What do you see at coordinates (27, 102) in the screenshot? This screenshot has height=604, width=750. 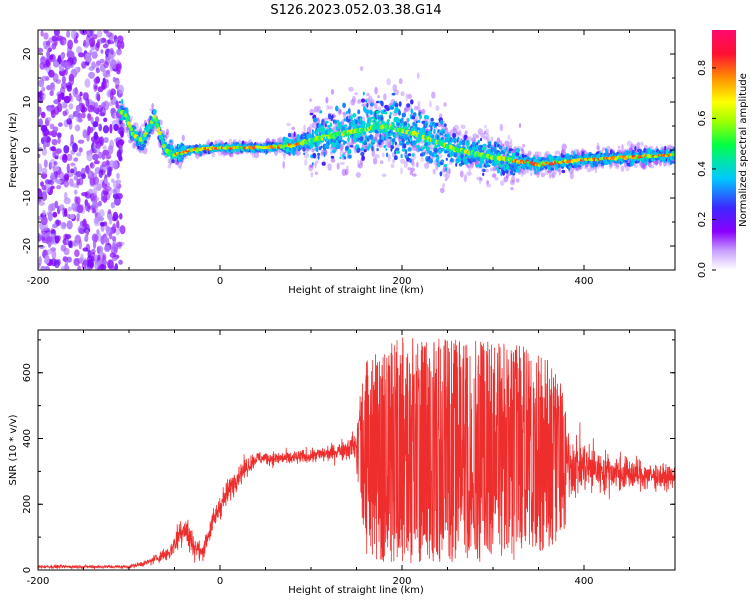 I see `y-tick-label: 10` at bounding box center [27, 102].